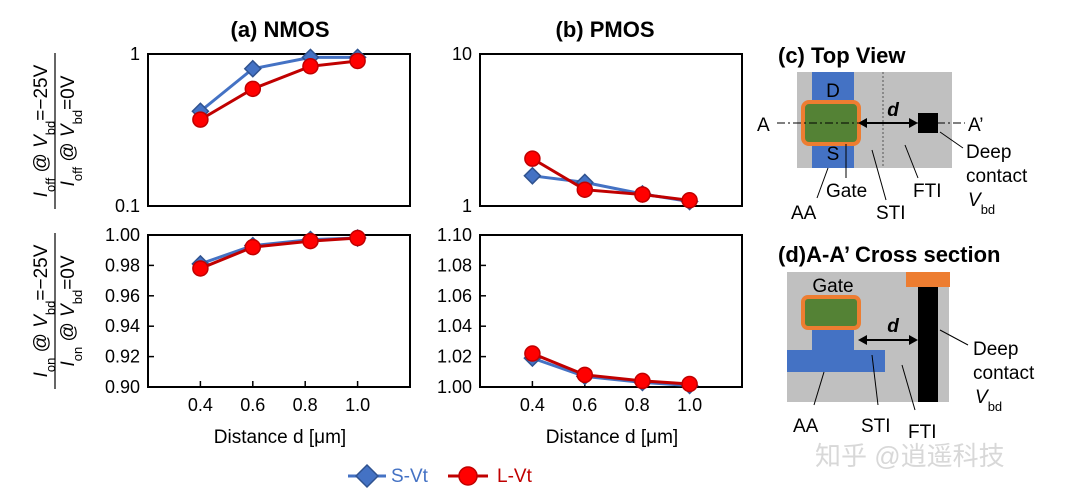 The height and width of the screenshot is (497, 1072). What do you see at coordinates (879, 175) in the screenshot?
I see `top-view-sti-leader` at bounding box center [879, 175].